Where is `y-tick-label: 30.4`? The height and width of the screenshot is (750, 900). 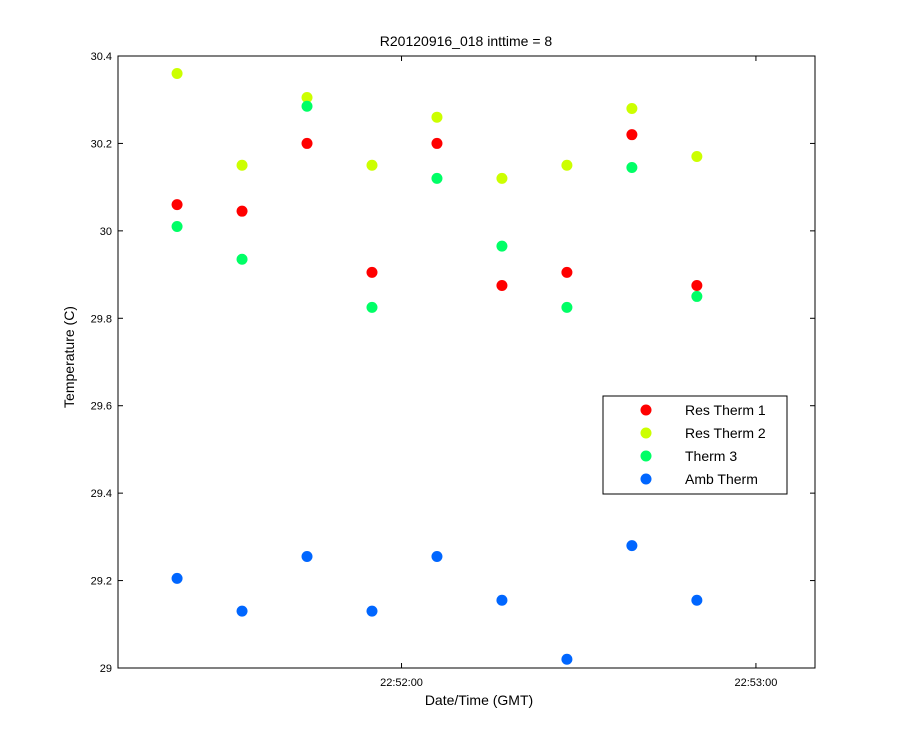
y-tick-label: 30.4 is located at coordinates (101, 57).